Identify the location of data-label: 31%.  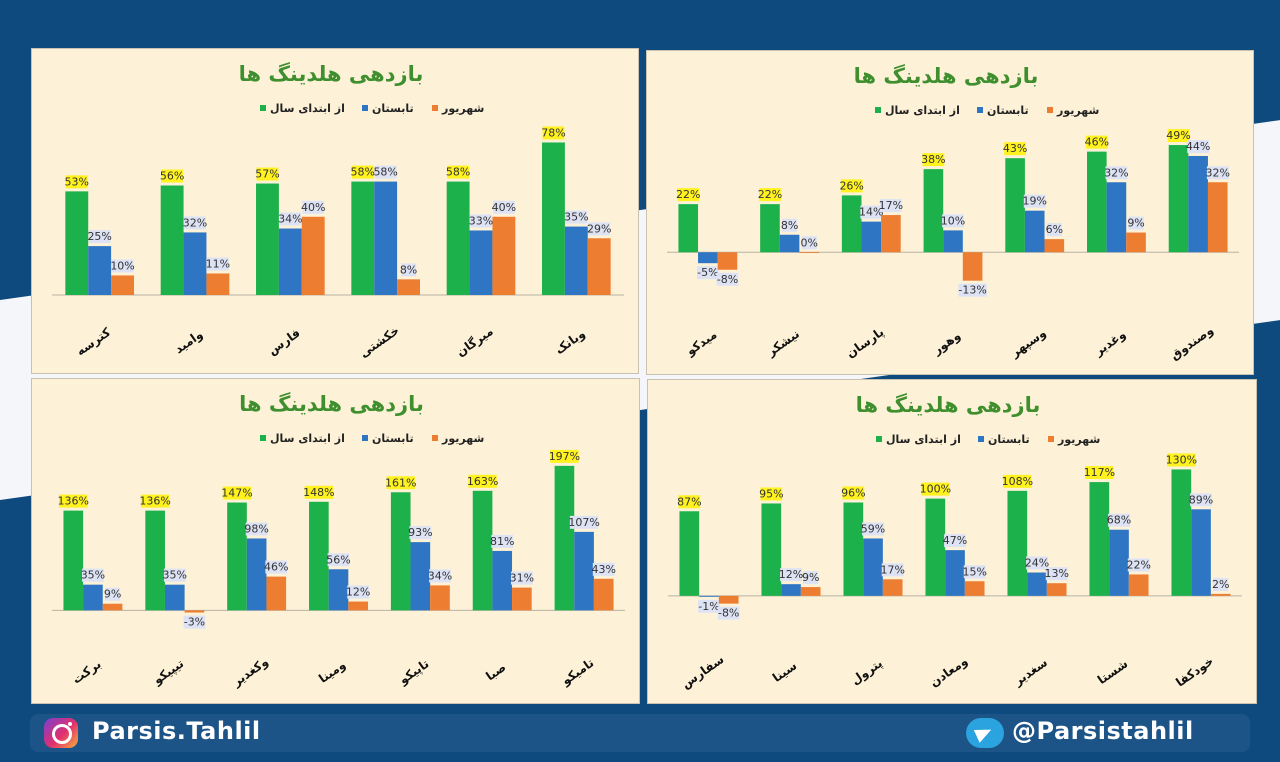
(522, 578).